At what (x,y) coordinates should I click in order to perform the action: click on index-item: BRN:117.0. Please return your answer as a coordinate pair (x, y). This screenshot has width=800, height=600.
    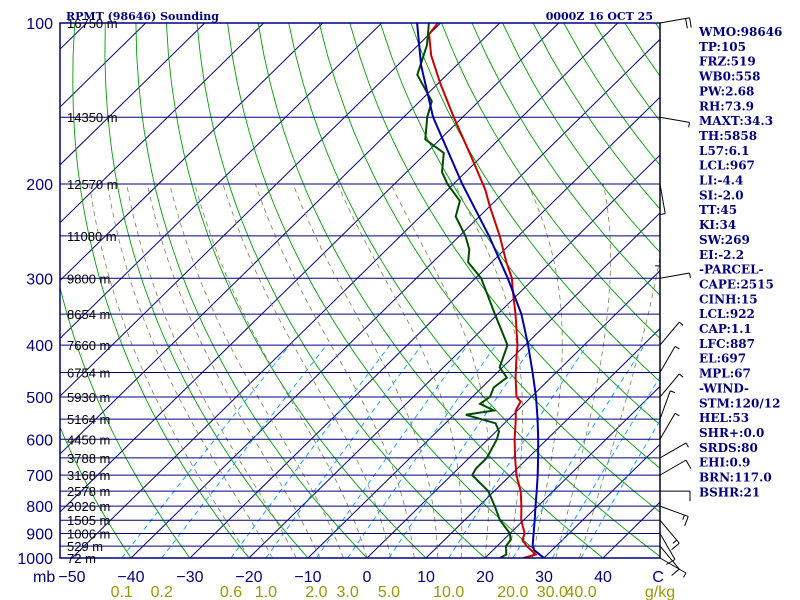
    Looking at the image, I should click on (735, 478).